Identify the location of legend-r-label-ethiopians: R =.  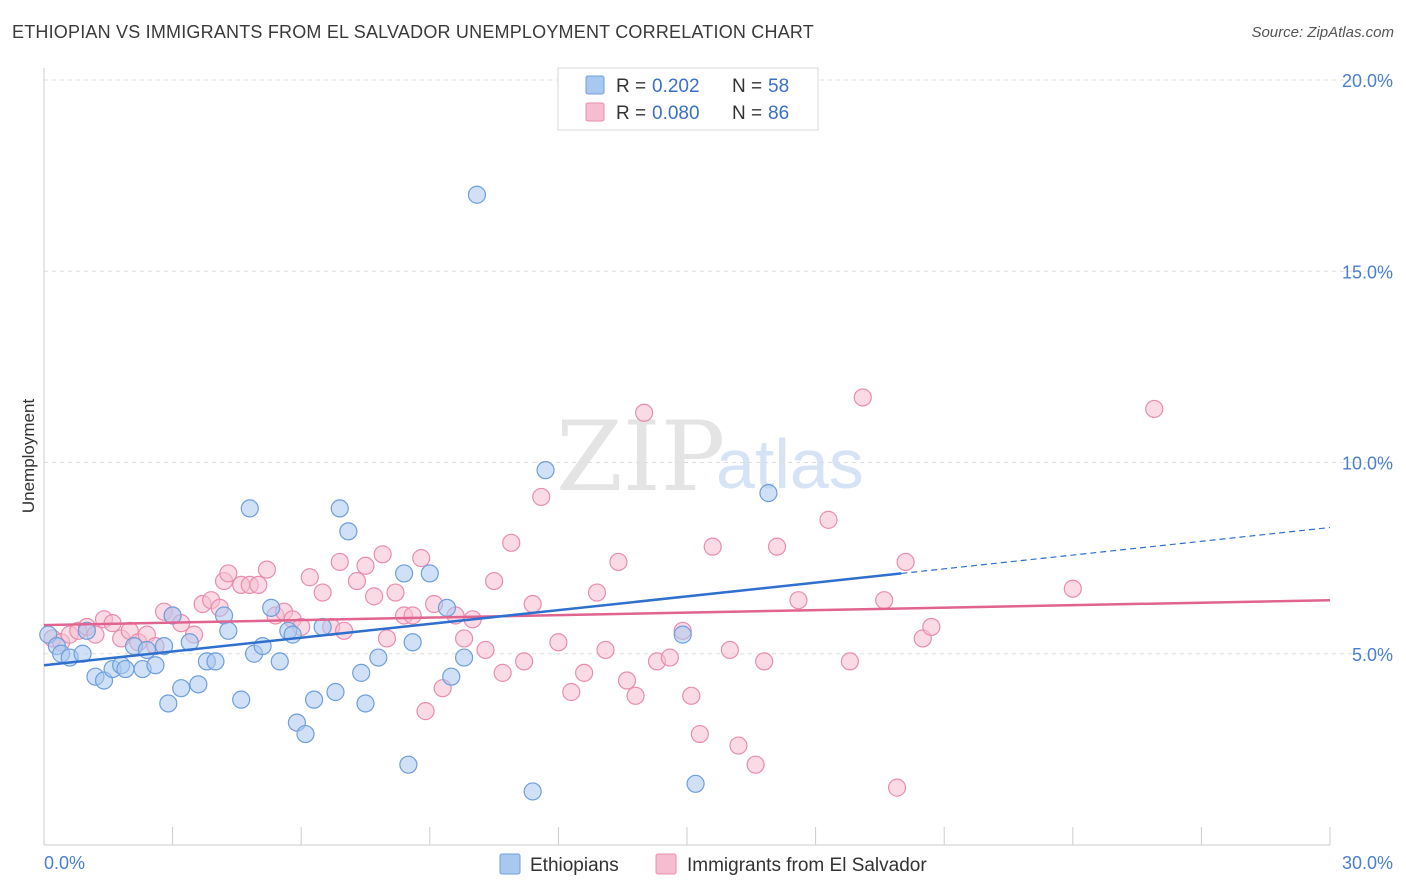
(631, 86).